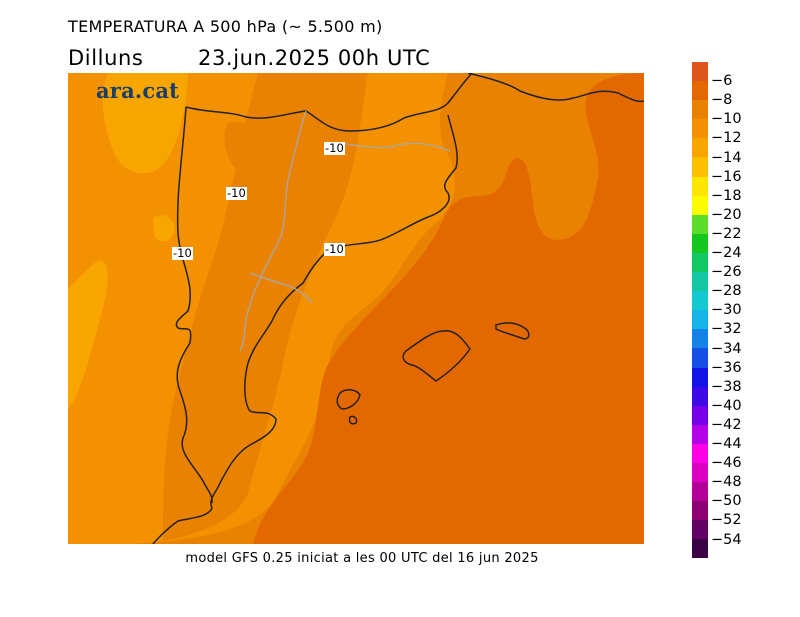 This screenshot has height=617, width=800. What do you see at coordinates (726, 386) in the screenshot?
I see `colorbar-label: −38` at bounding box center [726, 386].